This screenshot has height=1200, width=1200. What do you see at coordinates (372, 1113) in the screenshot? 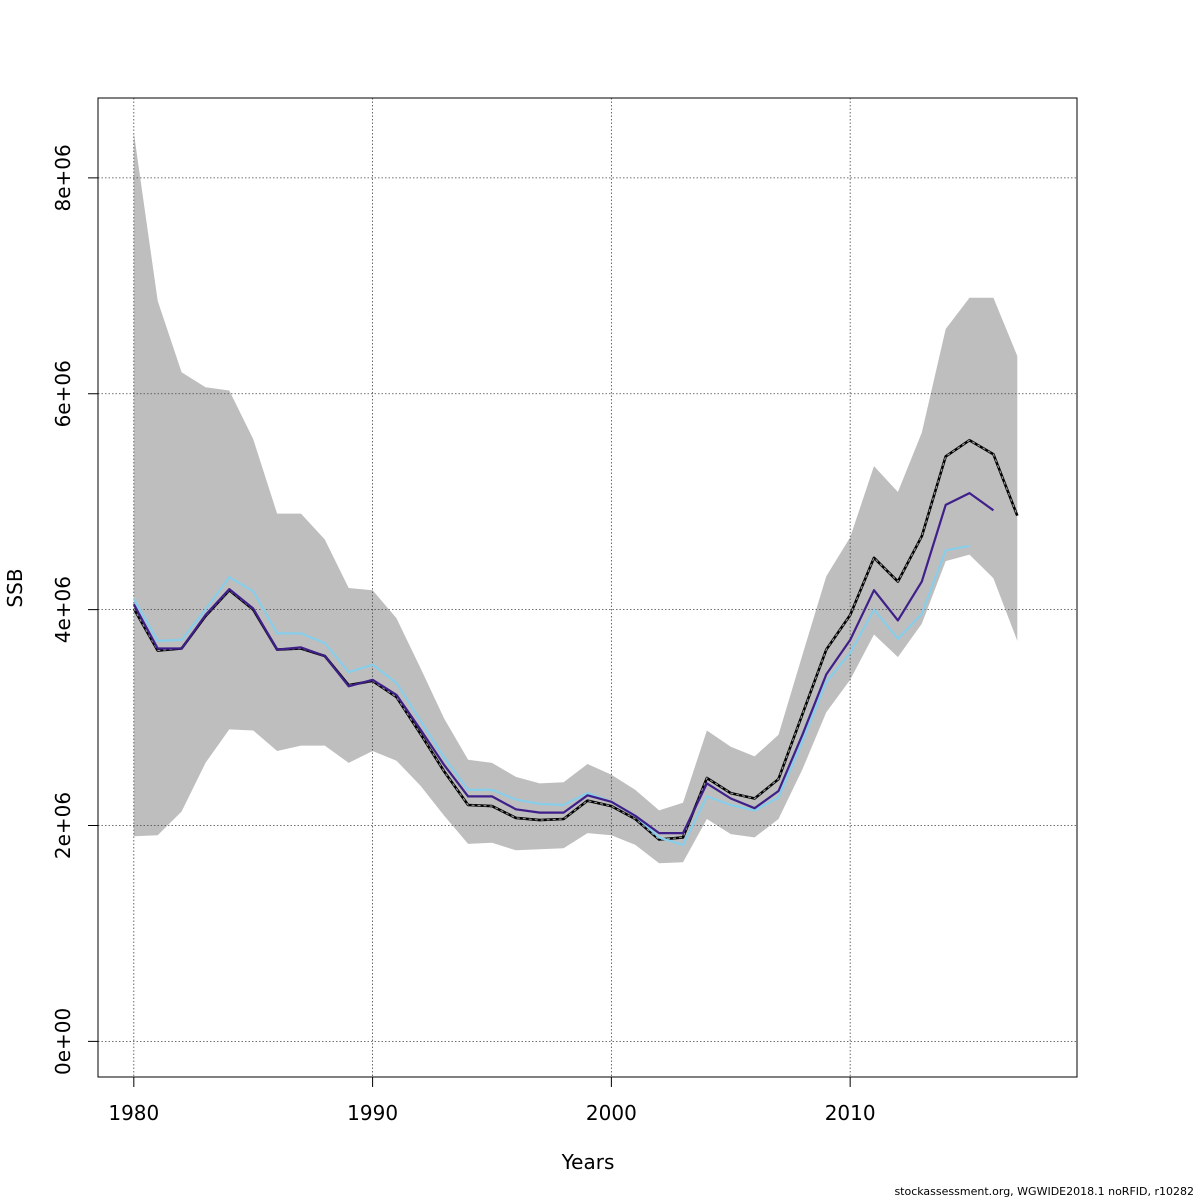
I see `x-tick-label: 1990` at bounding box center [372, 1113].